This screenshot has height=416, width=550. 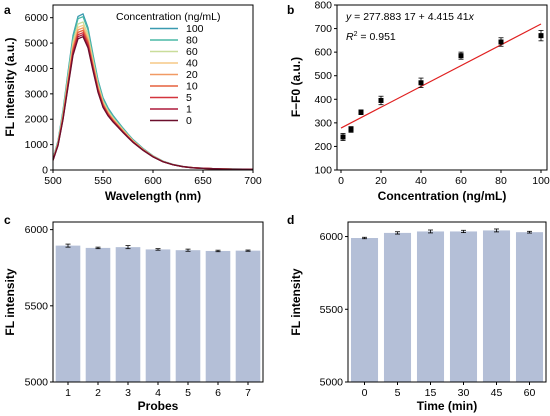 I want to click on y-tick-label-a: 4000, so click(x=37, y=69).